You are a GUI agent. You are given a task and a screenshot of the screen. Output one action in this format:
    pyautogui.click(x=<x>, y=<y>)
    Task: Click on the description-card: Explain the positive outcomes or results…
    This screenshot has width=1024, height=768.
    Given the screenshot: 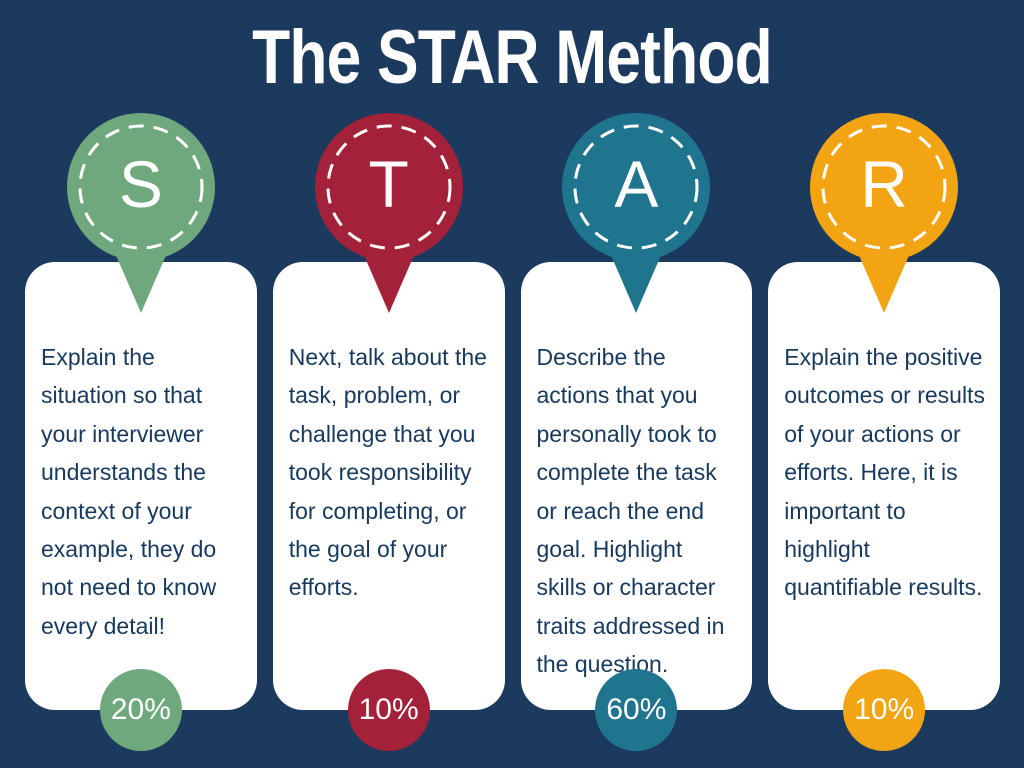 What is the action you would take?
    pyautogui.click(x=884, y=486)
    